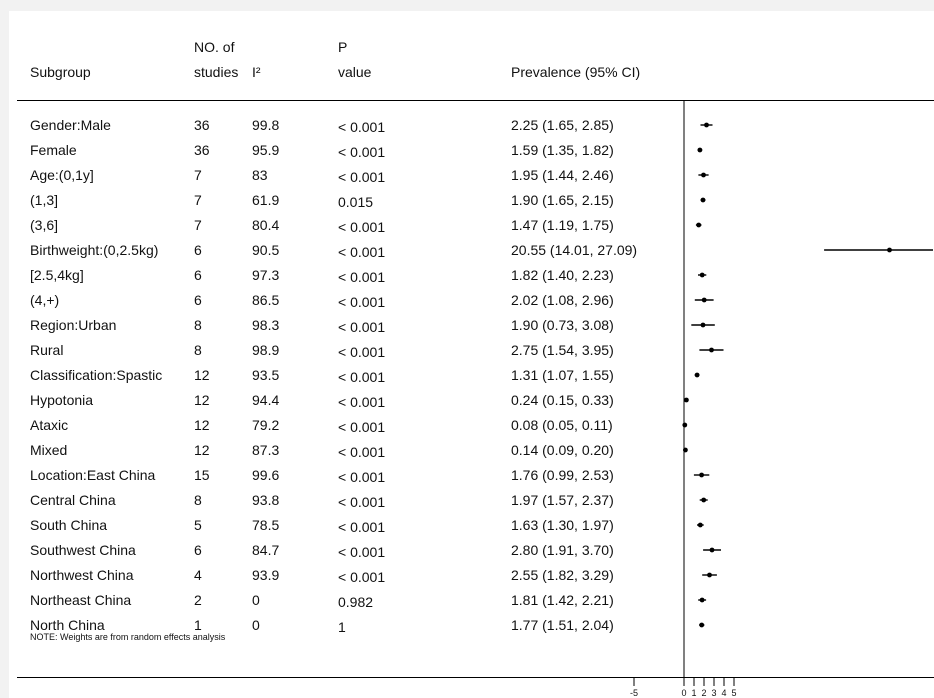 The image size is (934, 698). I want to click on row-prevalence-ci: 1.81 (1.42, 2.21), so click(562, 600).